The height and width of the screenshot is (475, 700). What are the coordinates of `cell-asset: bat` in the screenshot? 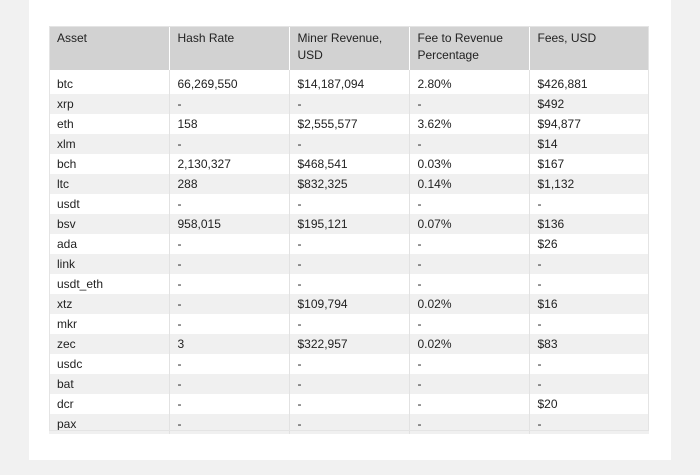 It's located at (109, 384).